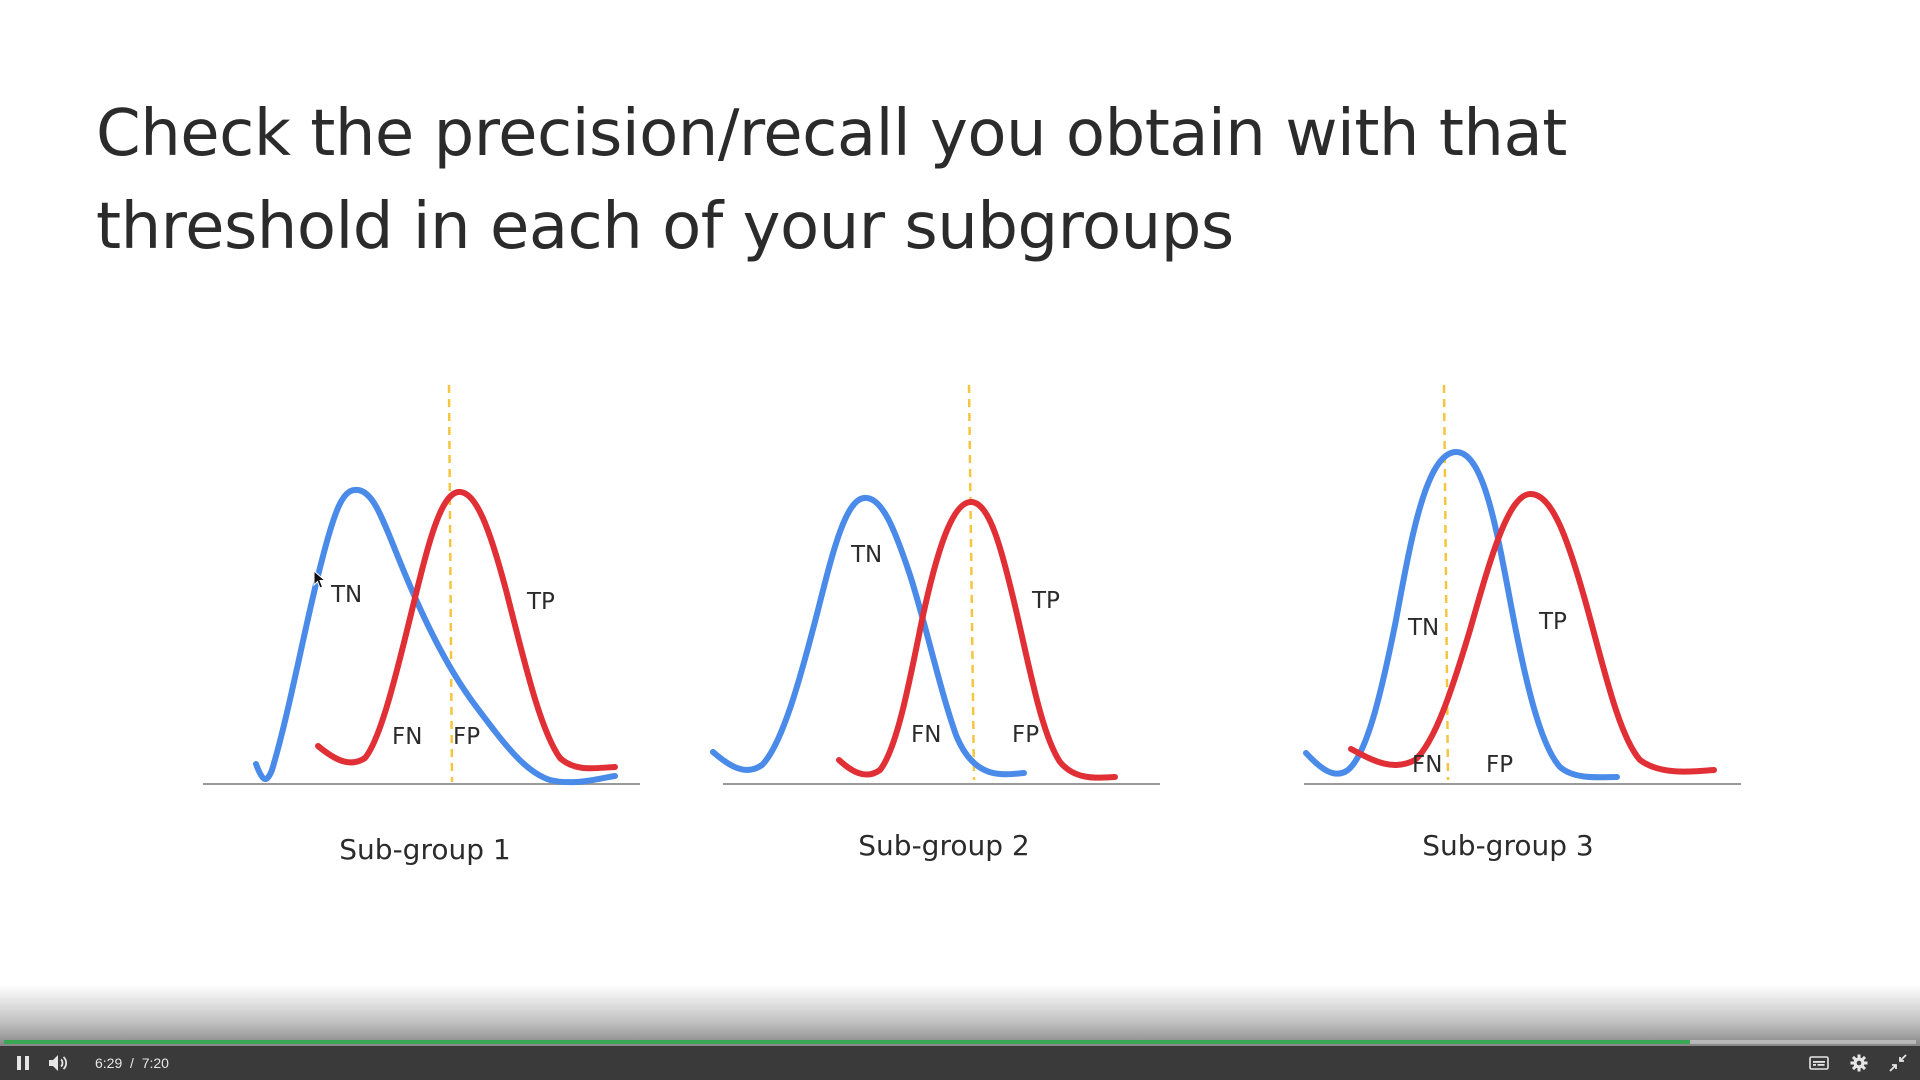 Image resolution: width=1920 pixels, height=1080 pixels. Describe the element at coordinates (540, 602) in the screenshot. I see `subgroup-1-tp-label: TP` at that location.